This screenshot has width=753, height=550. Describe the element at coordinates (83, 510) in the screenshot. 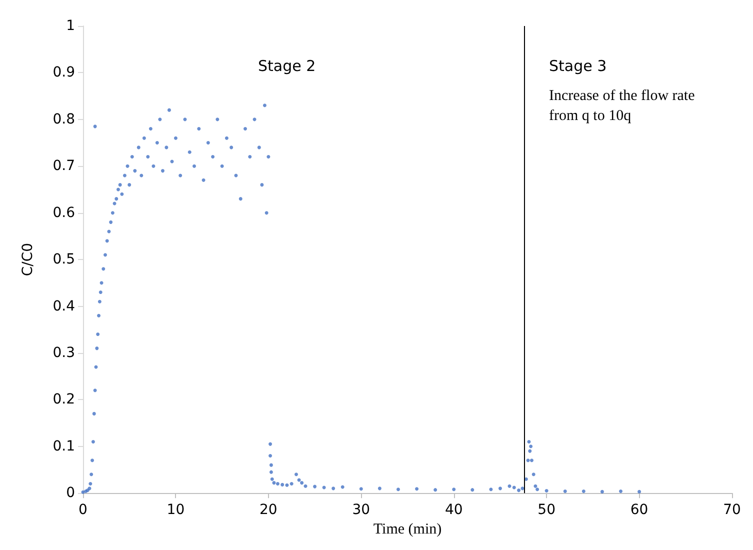

I see `x-tick-label: 0` at that location.